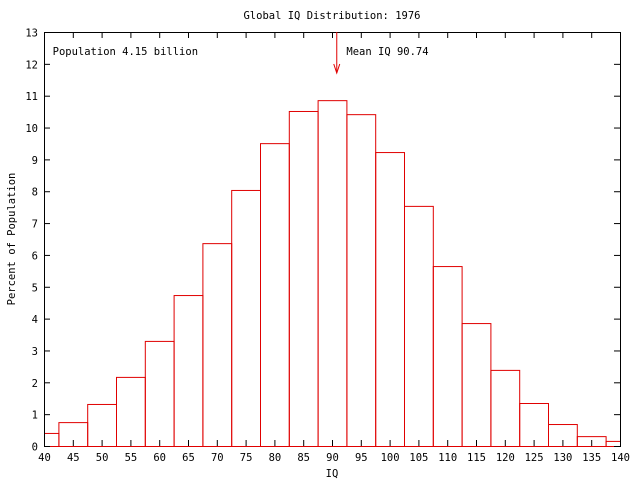 The width and height of the screenshot is (640, 480). Describe the element at coordinates (35, 161) in the screenshot. I see `y-tick-label: 9` at that location.